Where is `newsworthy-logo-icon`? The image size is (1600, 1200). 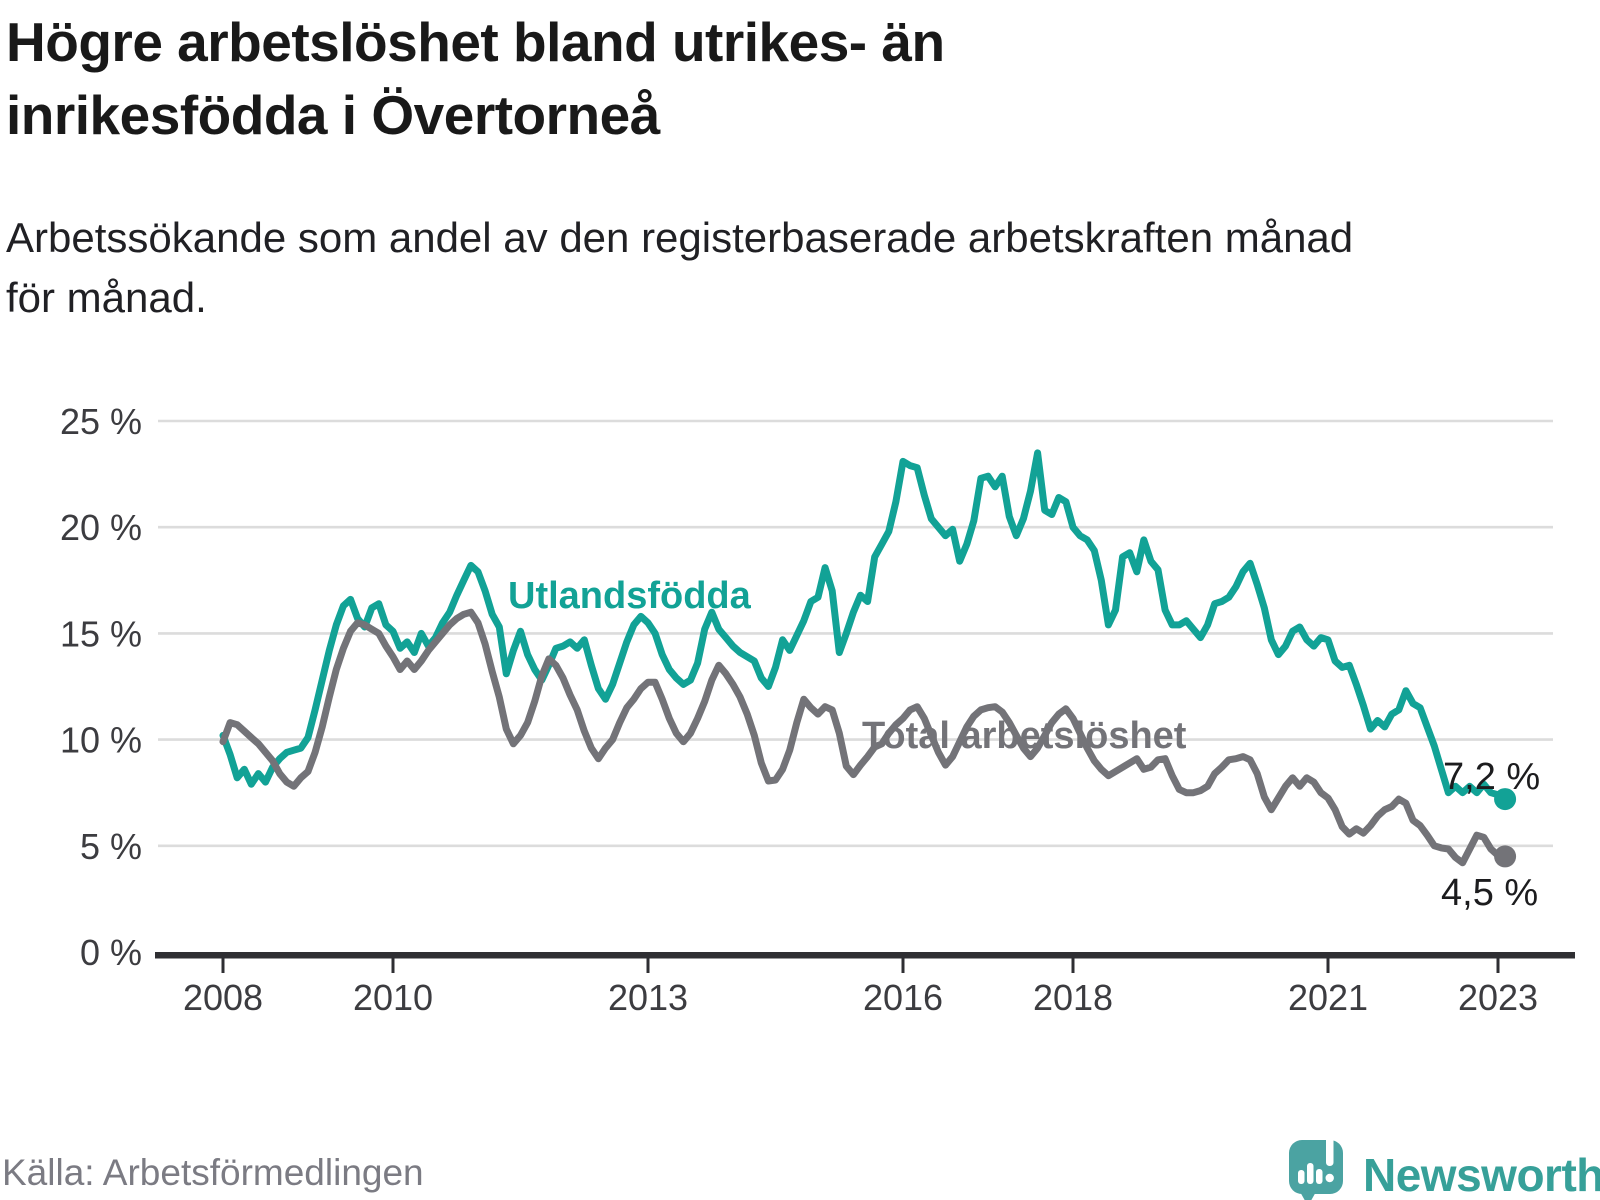
newsworthy-logo-icon is located at coordinates (1316, 1168).